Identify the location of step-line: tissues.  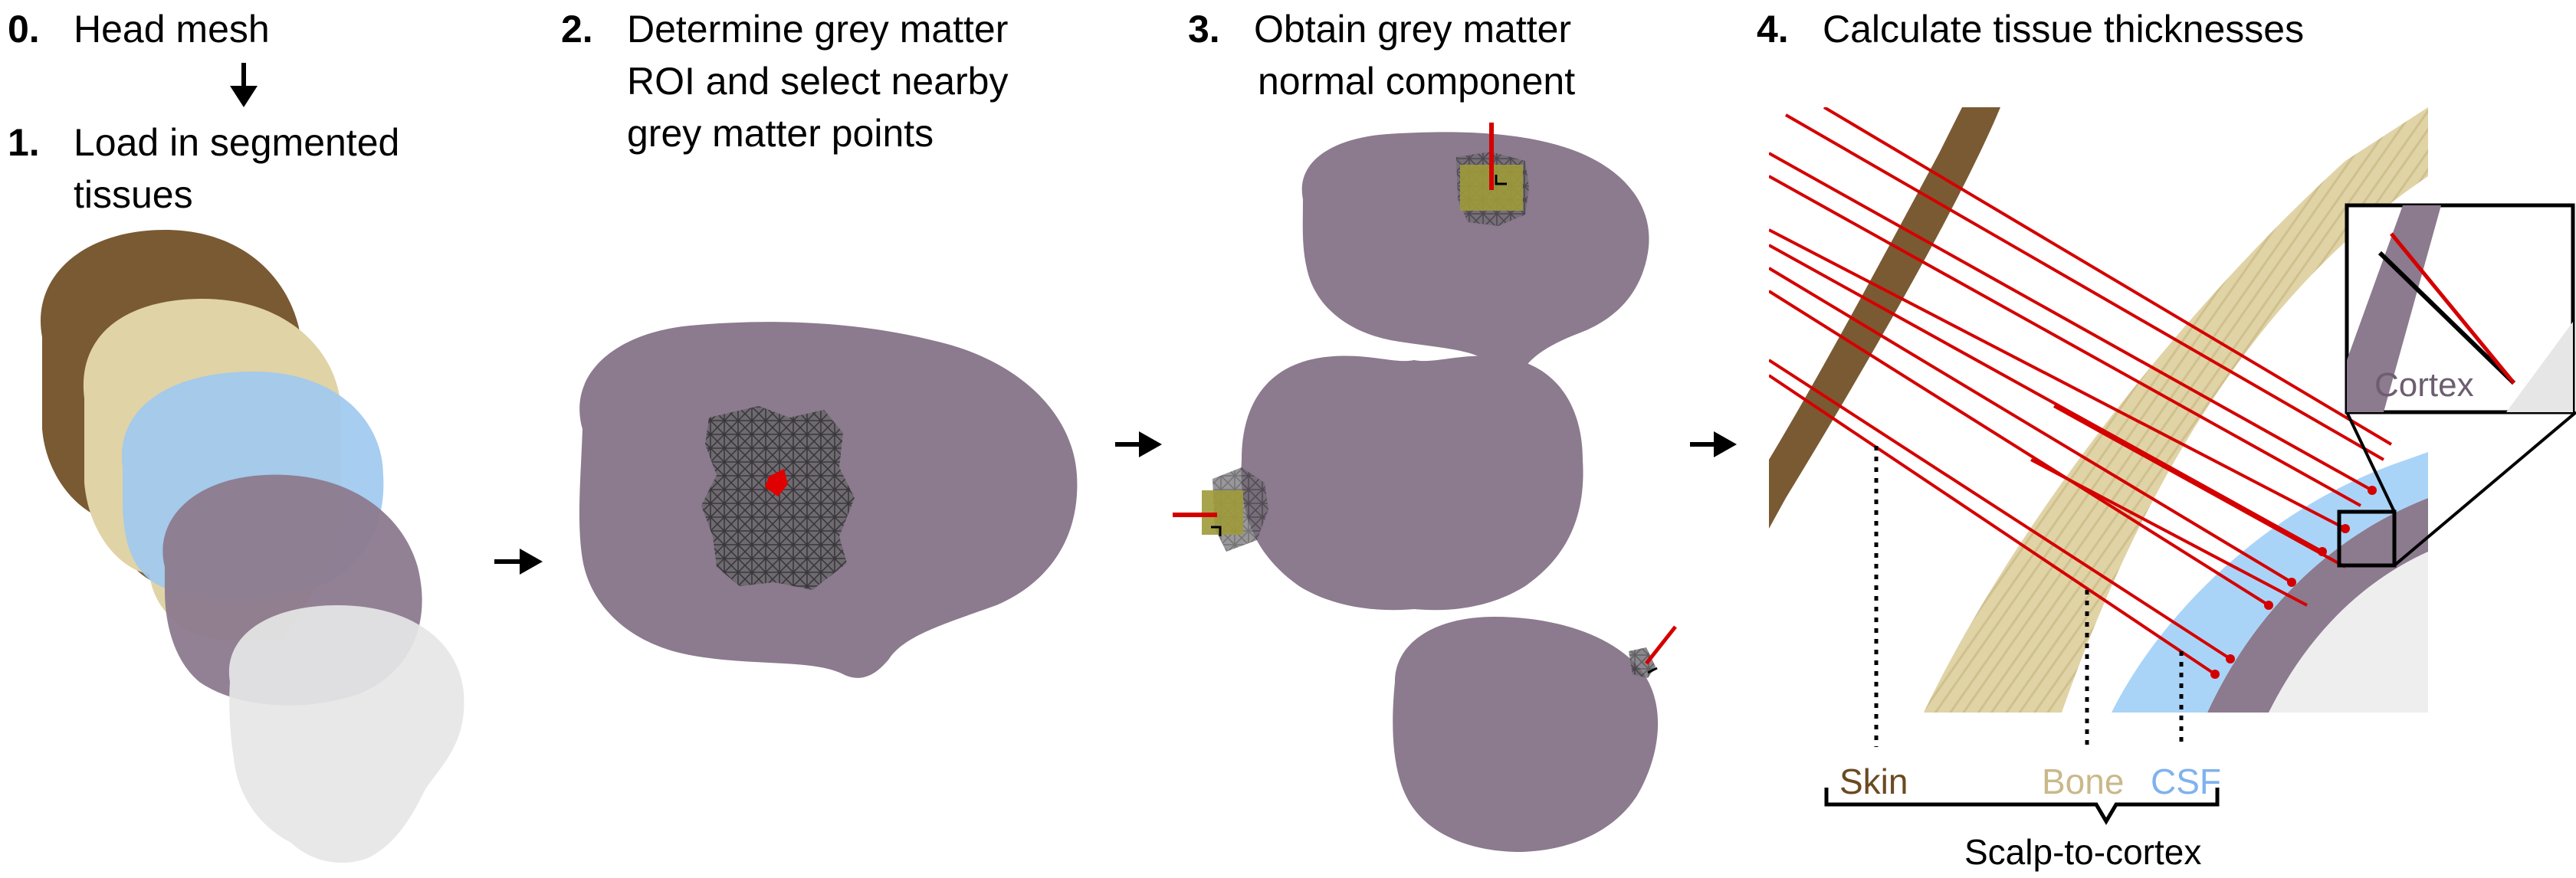
(133, 194).